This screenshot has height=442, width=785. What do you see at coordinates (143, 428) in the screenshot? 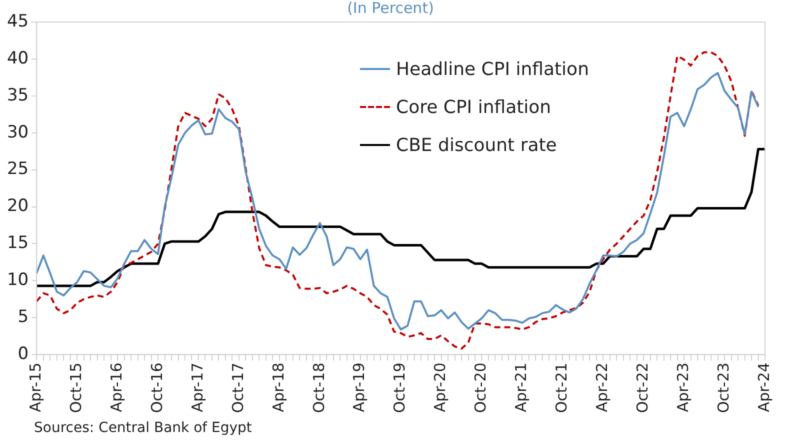
I see `source-note: Sources: Central Bank of Egypt` at bounding box center [143, 428].